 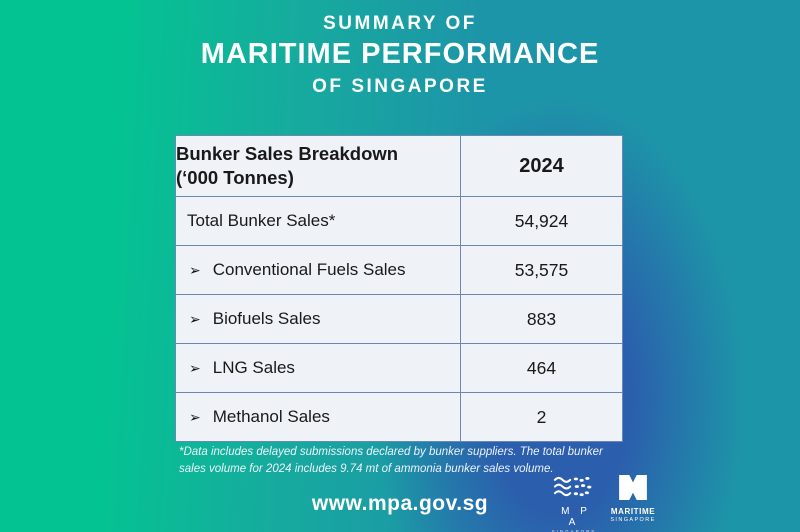 I want to click on mpa-logo: M P A SINGAPORE, so click(x=574, y=503).